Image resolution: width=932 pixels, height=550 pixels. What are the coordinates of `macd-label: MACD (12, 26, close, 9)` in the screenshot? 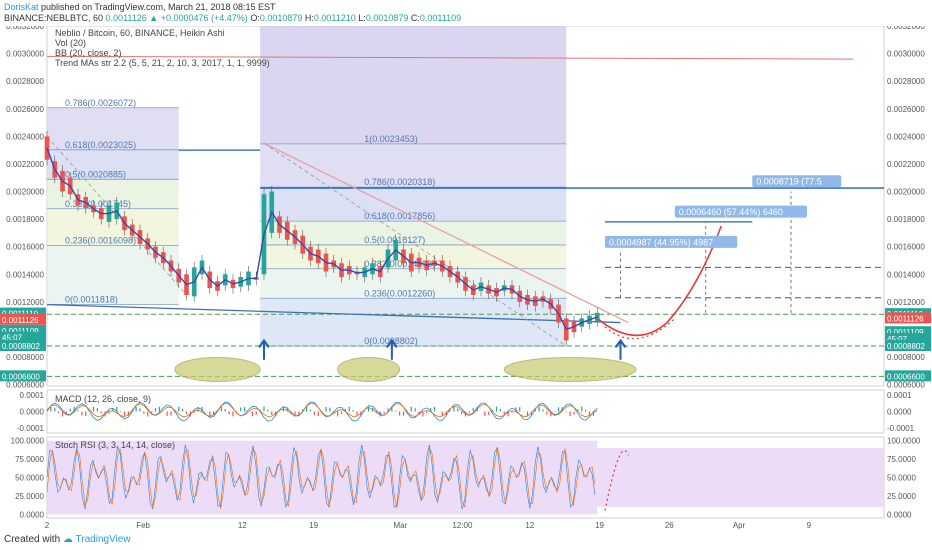 It's located at (103, 399).